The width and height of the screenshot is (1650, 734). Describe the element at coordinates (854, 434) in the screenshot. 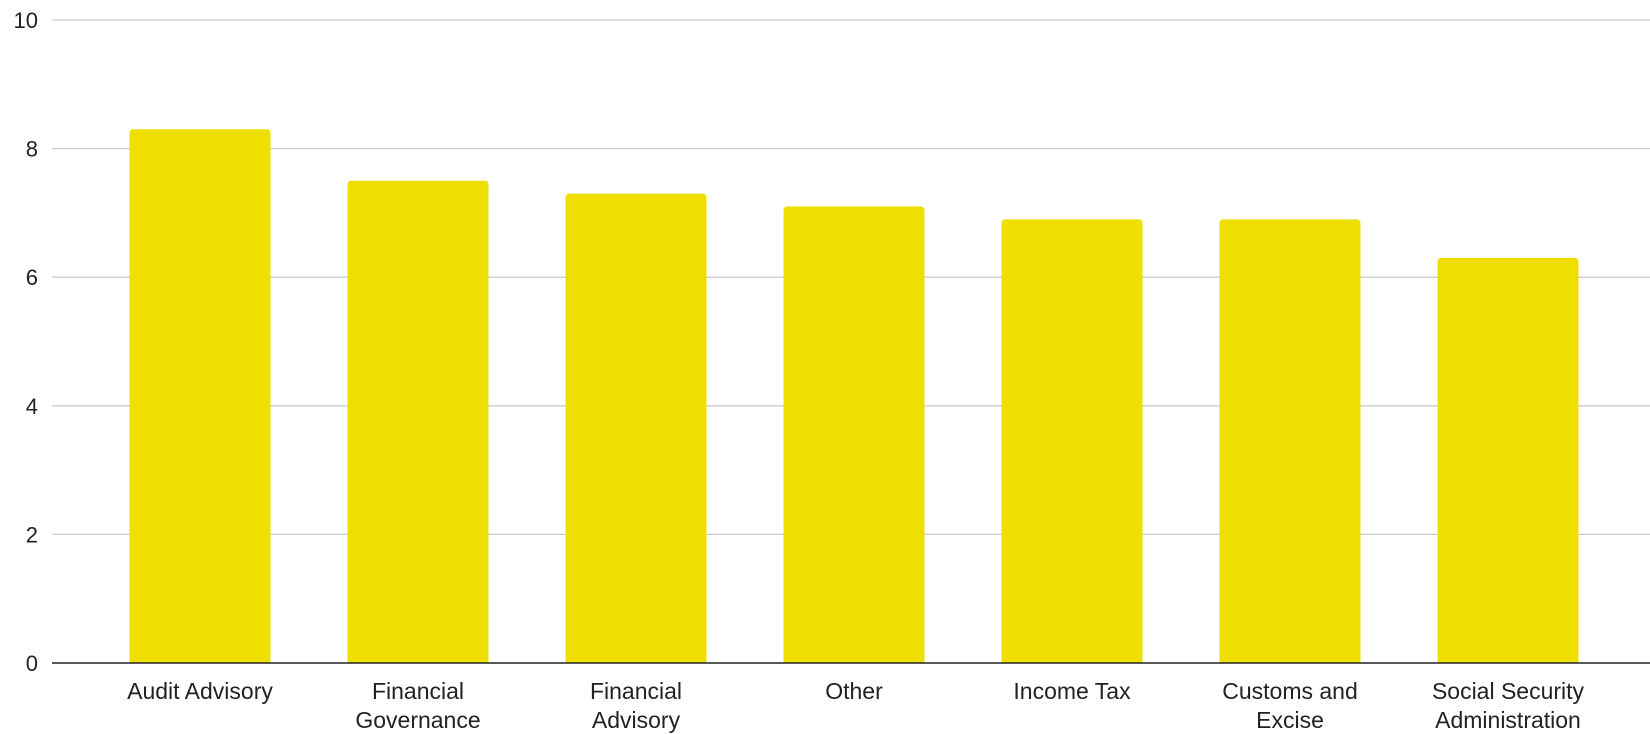

I see `bar-other` at that location.